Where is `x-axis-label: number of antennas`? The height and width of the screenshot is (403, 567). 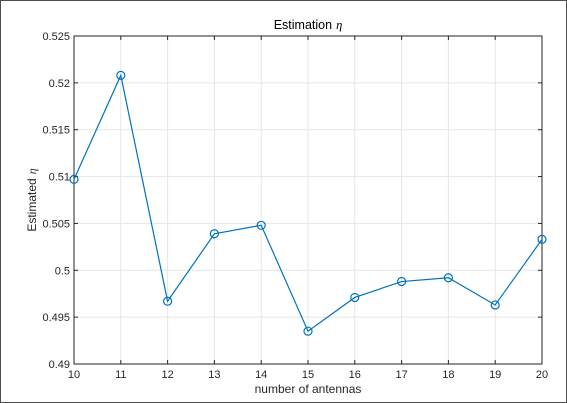
x-axis-label: number of antennas is located at coordinates (308, 389).